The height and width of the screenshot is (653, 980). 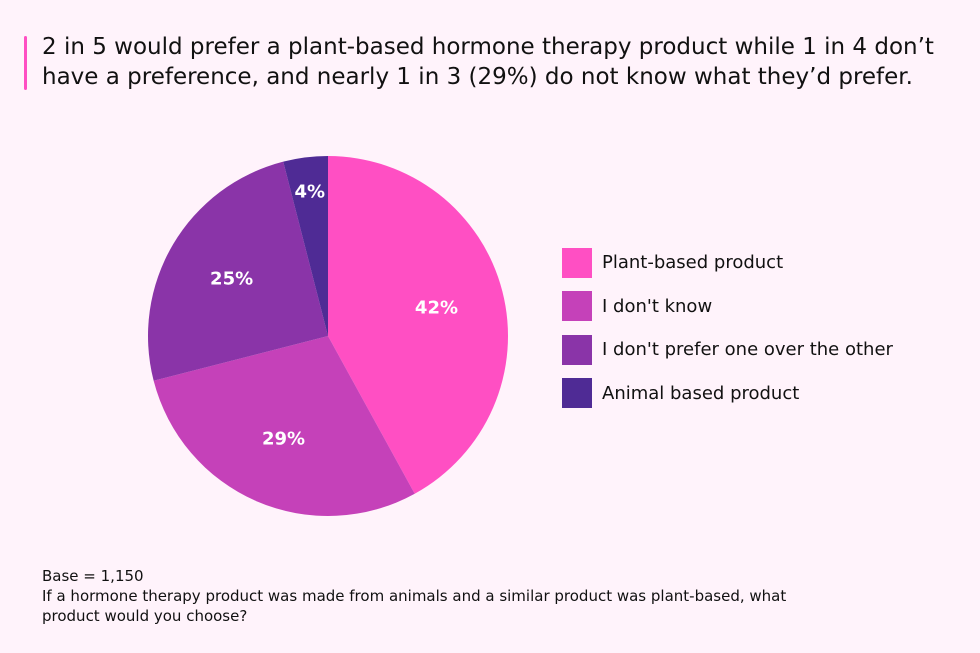 I want to click on pie-label-no-preference: 25%, so click(x=231, y=278).